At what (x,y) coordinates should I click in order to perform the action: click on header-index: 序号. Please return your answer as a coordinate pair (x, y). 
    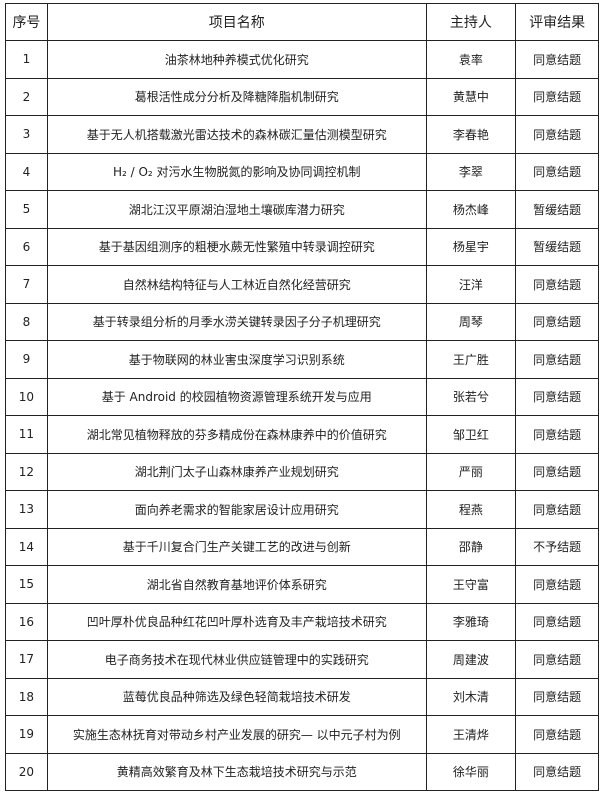
    Looking at the image, I should click on (26, 22).